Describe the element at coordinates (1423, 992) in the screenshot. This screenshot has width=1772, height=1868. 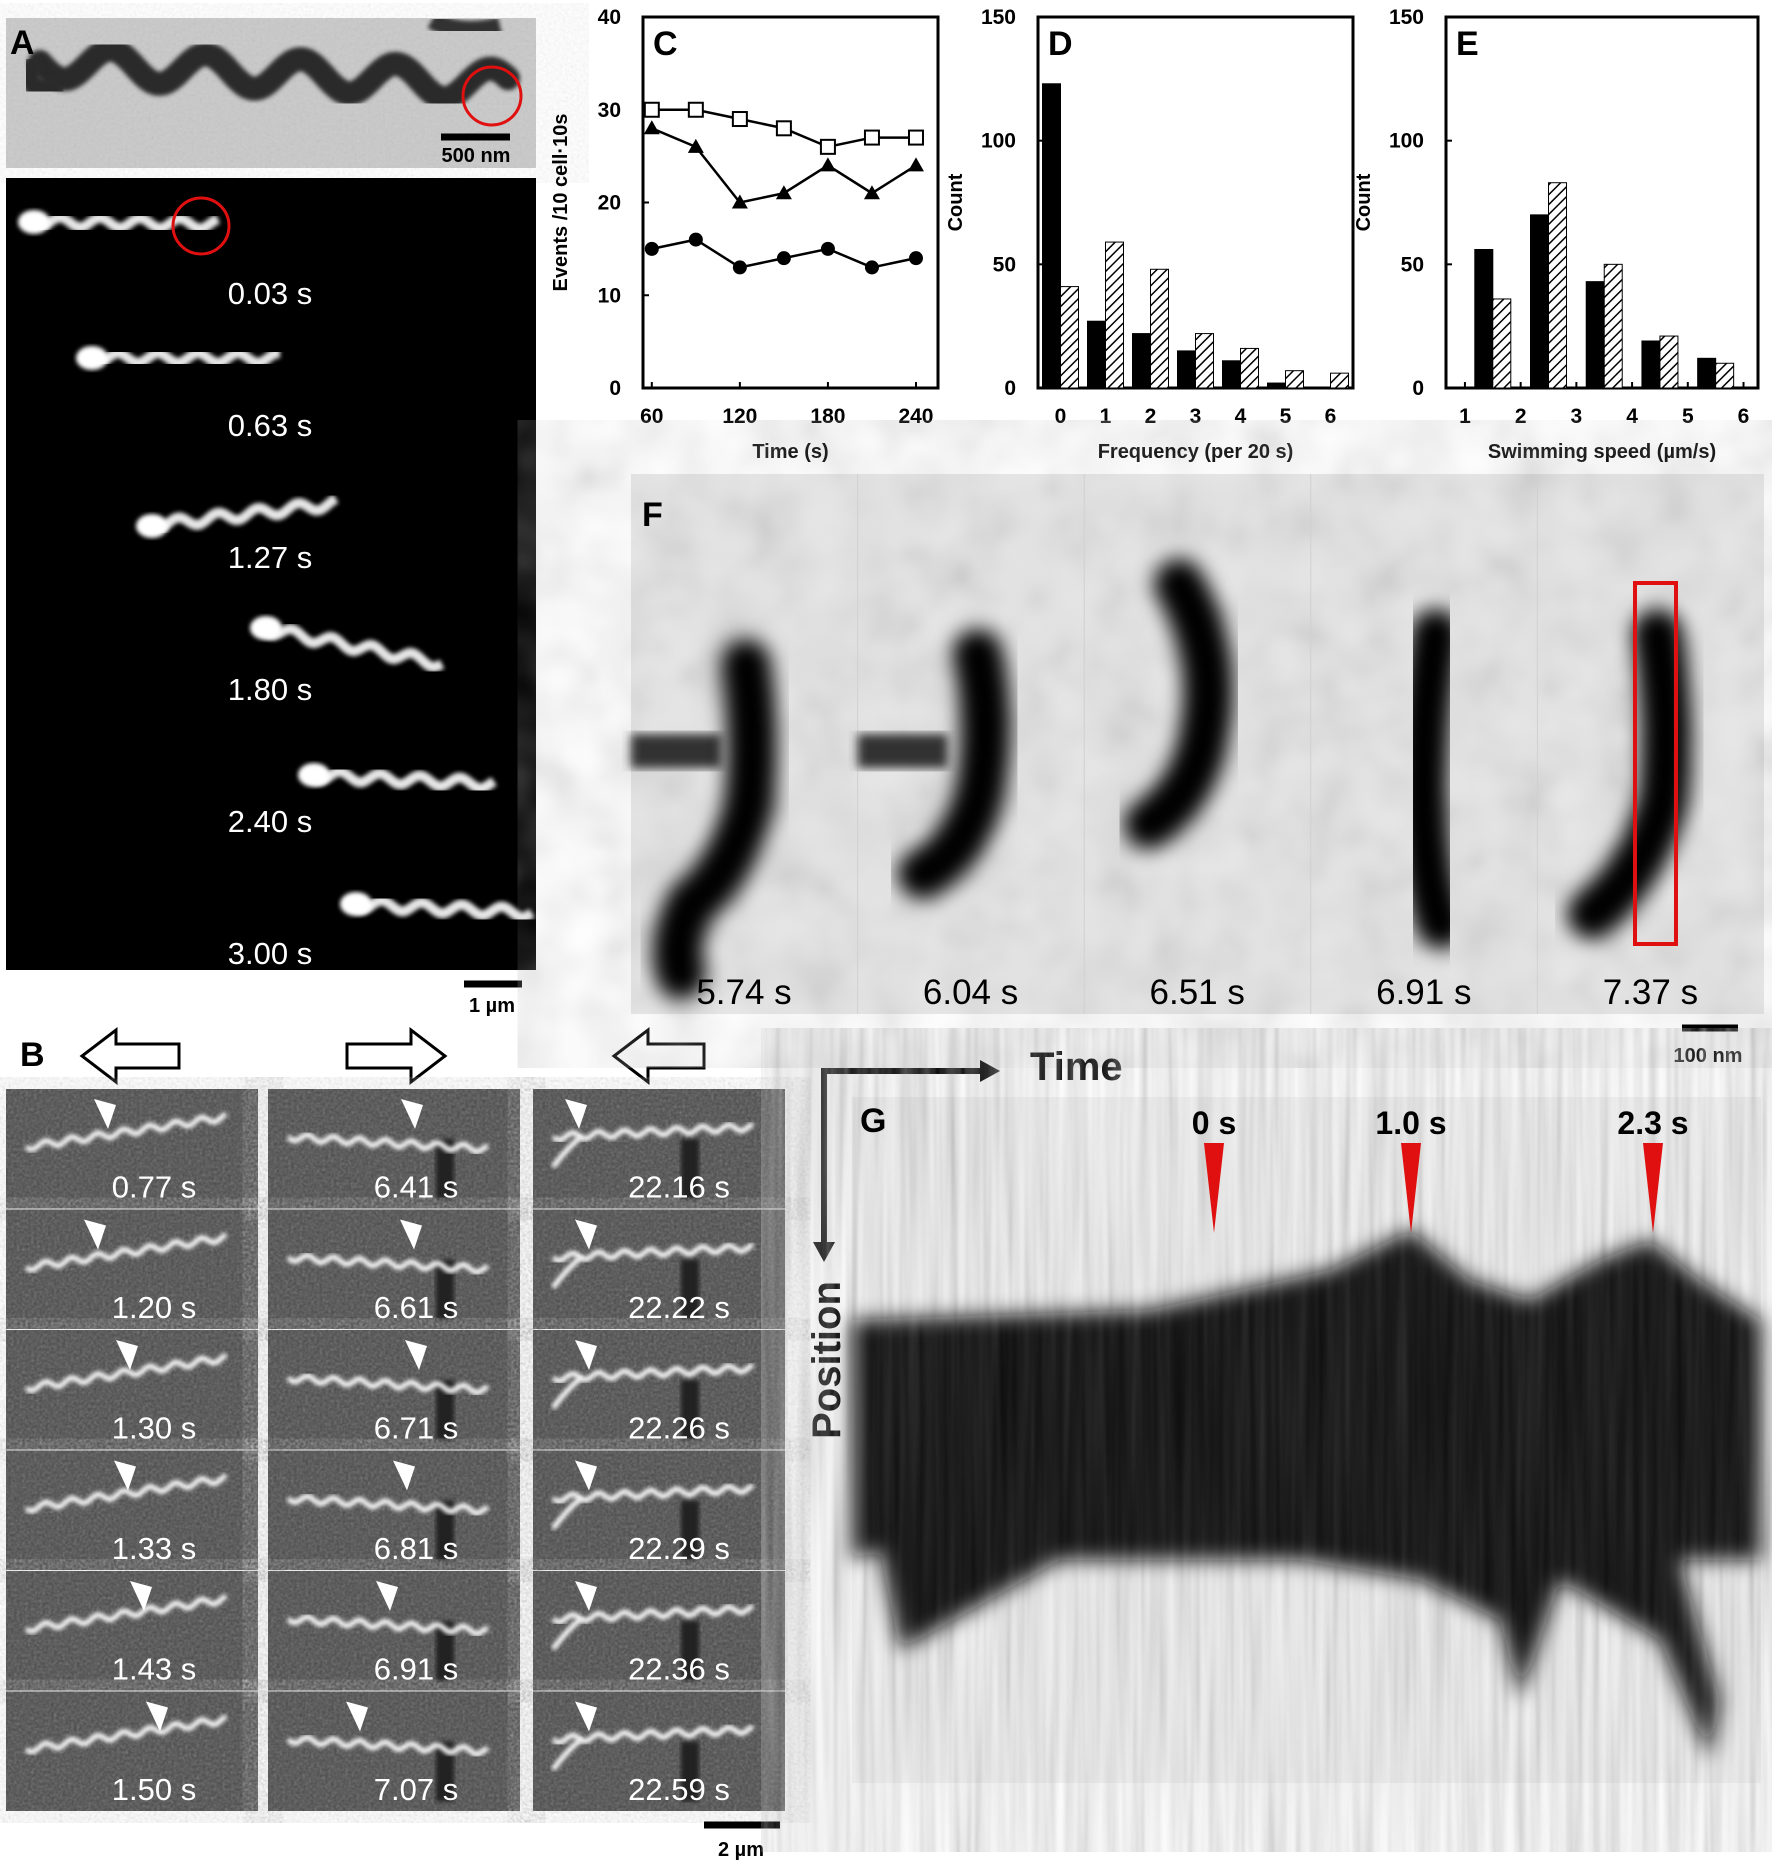
I see `time-label: 6.91 s` at that location.